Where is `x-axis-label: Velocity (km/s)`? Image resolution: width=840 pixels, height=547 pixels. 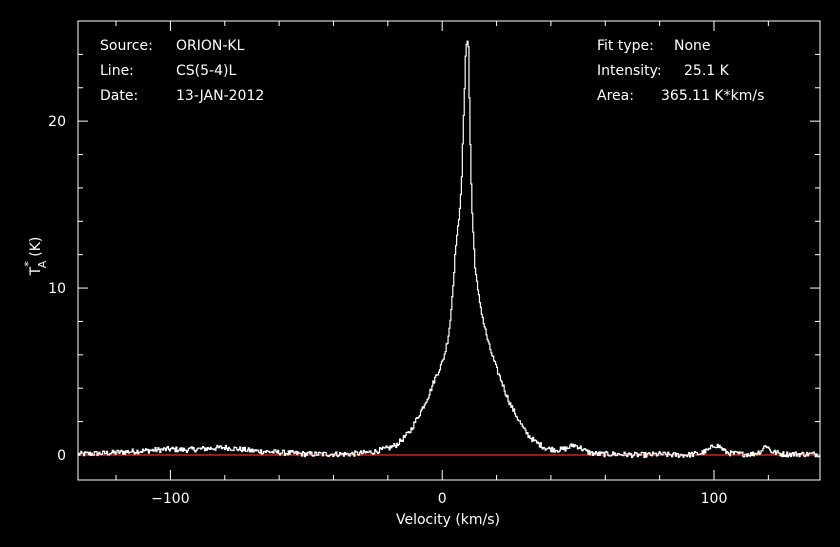 x-axis-label: Velocity (km/s) is located at coordinates (448, 520).